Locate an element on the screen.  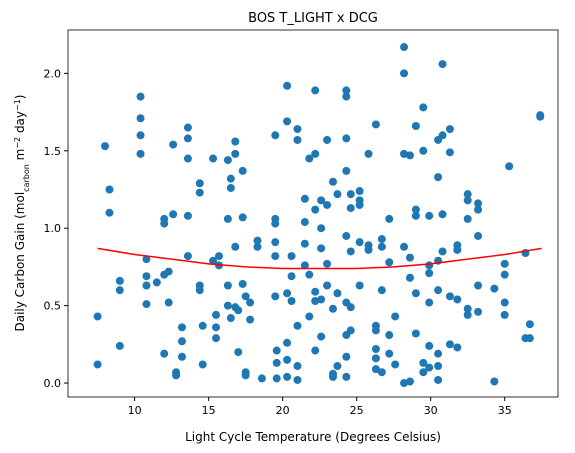
y-label-part: day is located at coordinates (20, 124).